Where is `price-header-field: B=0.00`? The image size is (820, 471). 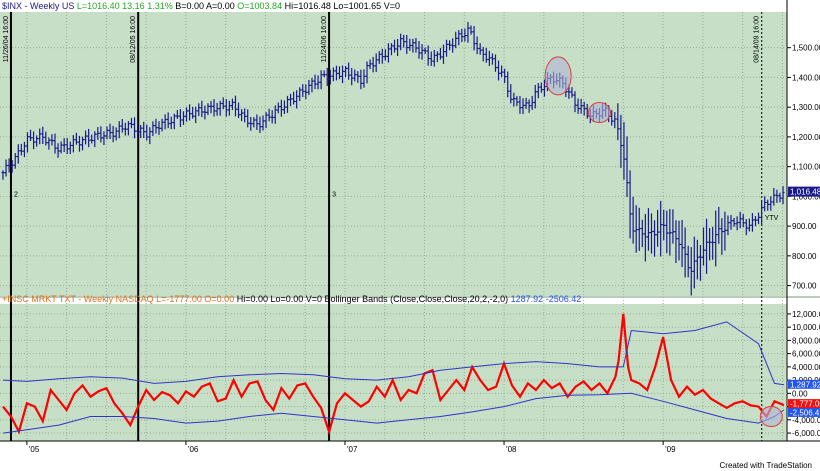 price-header-field: B=0.00 is located at coordinates (190, 6).